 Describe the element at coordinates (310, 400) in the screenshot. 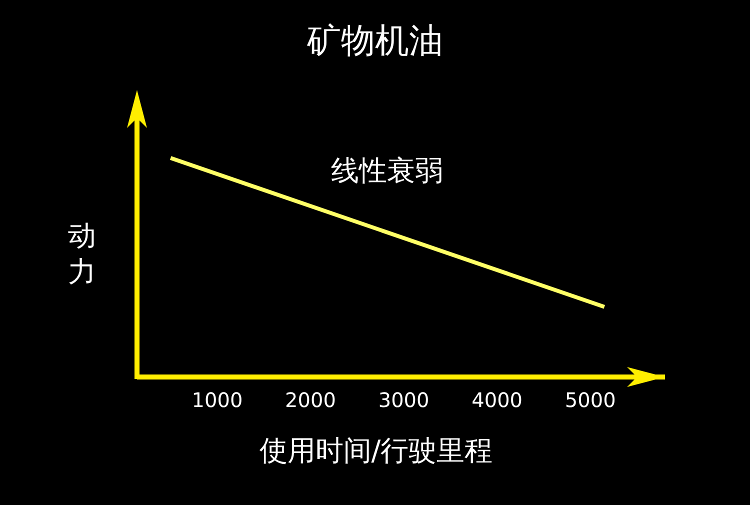

I see `xtick: 2000` at that location.